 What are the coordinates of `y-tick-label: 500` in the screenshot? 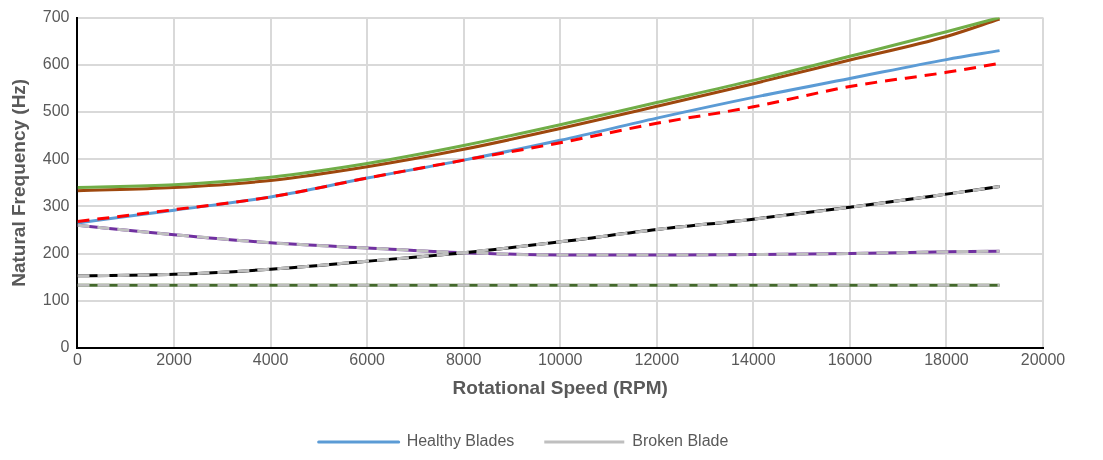 It's located at (56, 111).